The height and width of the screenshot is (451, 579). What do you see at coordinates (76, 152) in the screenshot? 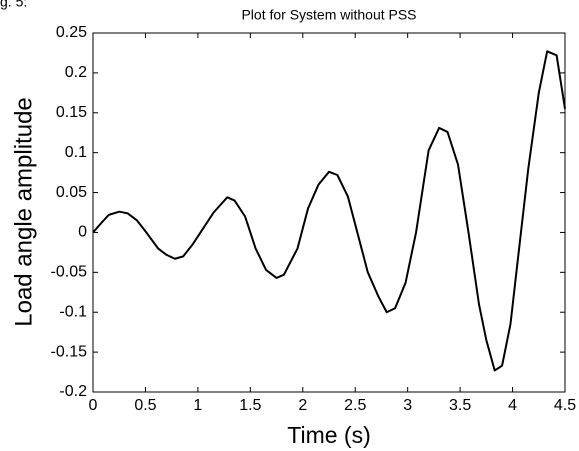
I see `y-tick-label: 0.1` at bounding box center [76, 152].